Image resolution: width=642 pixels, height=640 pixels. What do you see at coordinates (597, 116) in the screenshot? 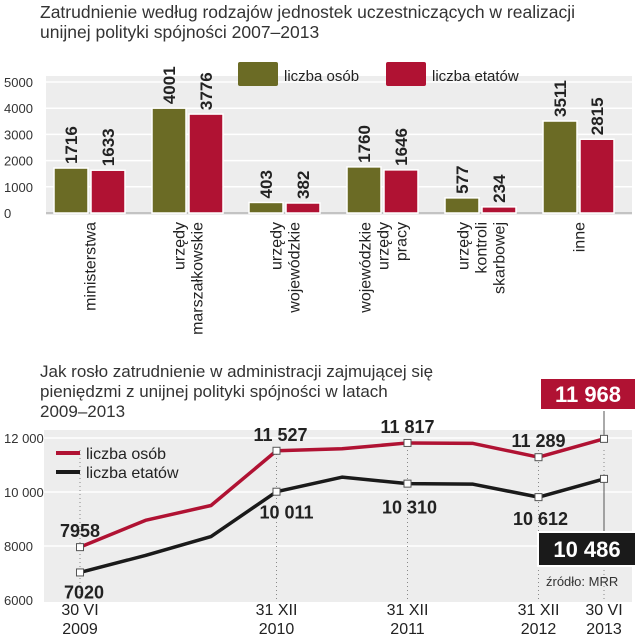
I see `bar-value-label: 2815` at bounding box center [597, 116].